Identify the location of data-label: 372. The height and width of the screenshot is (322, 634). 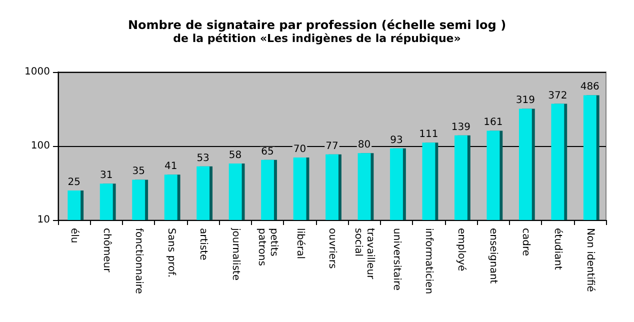
(558, 96).